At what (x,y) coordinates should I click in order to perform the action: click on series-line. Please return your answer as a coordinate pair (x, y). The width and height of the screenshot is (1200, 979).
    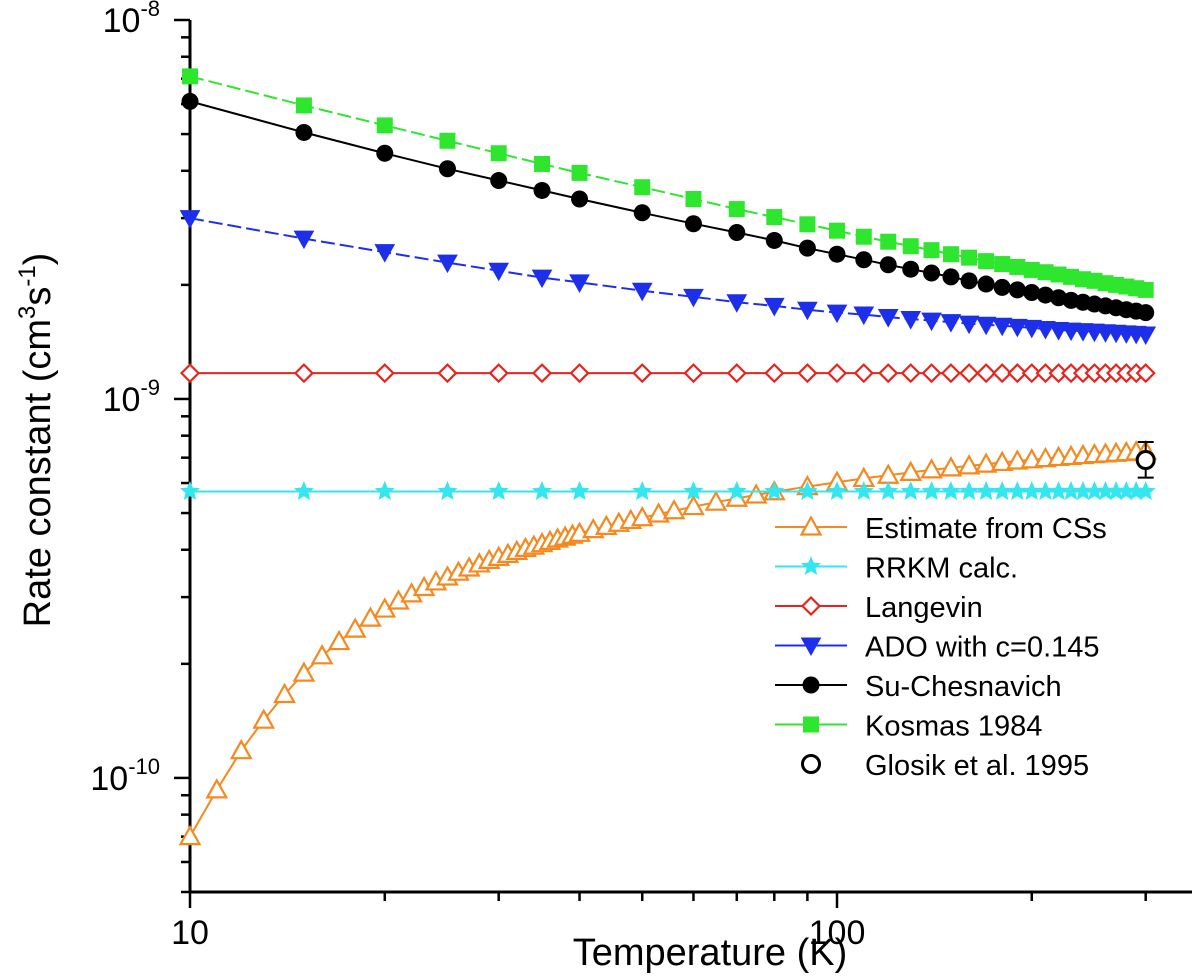
    Looking at the image, I should click on (667, 276).